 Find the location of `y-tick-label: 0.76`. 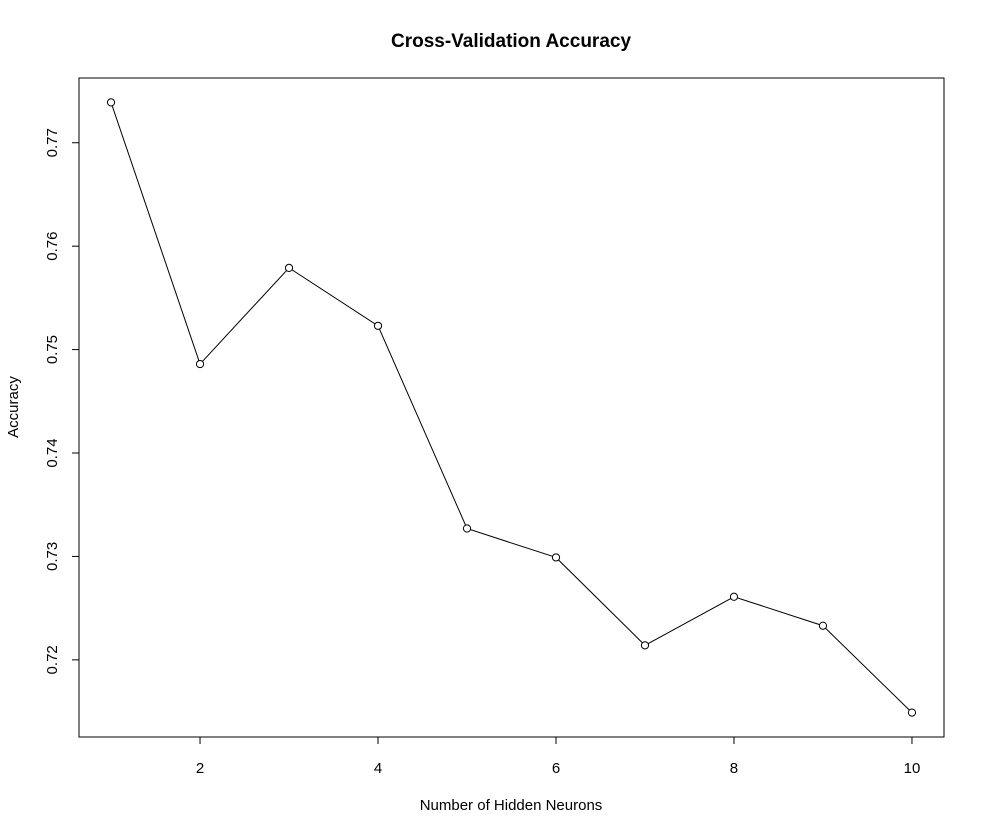

y-tick-label: 0.76 is located at coordinates (52, 246).